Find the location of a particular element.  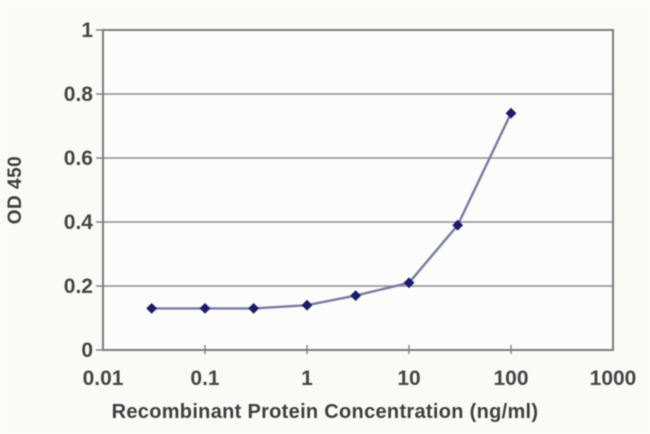

data-point-x100 is located at coordinates (511, 113).